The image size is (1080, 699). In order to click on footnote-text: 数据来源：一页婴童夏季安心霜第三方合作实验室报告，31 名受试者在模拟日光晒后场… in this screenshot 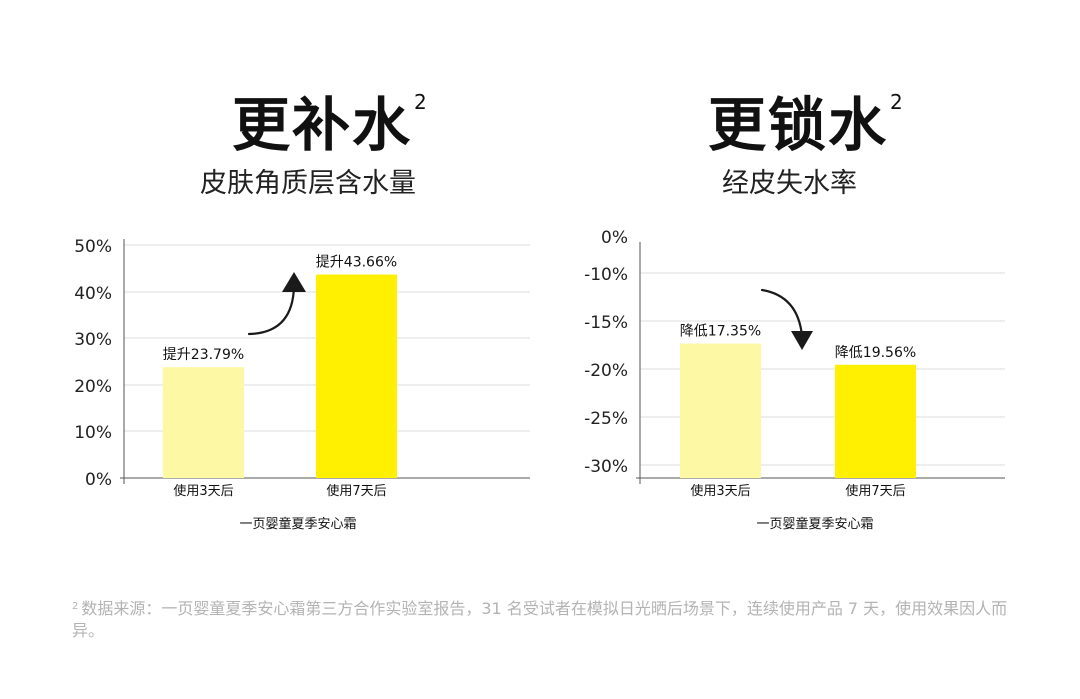, I will do `click(540, 619)`.